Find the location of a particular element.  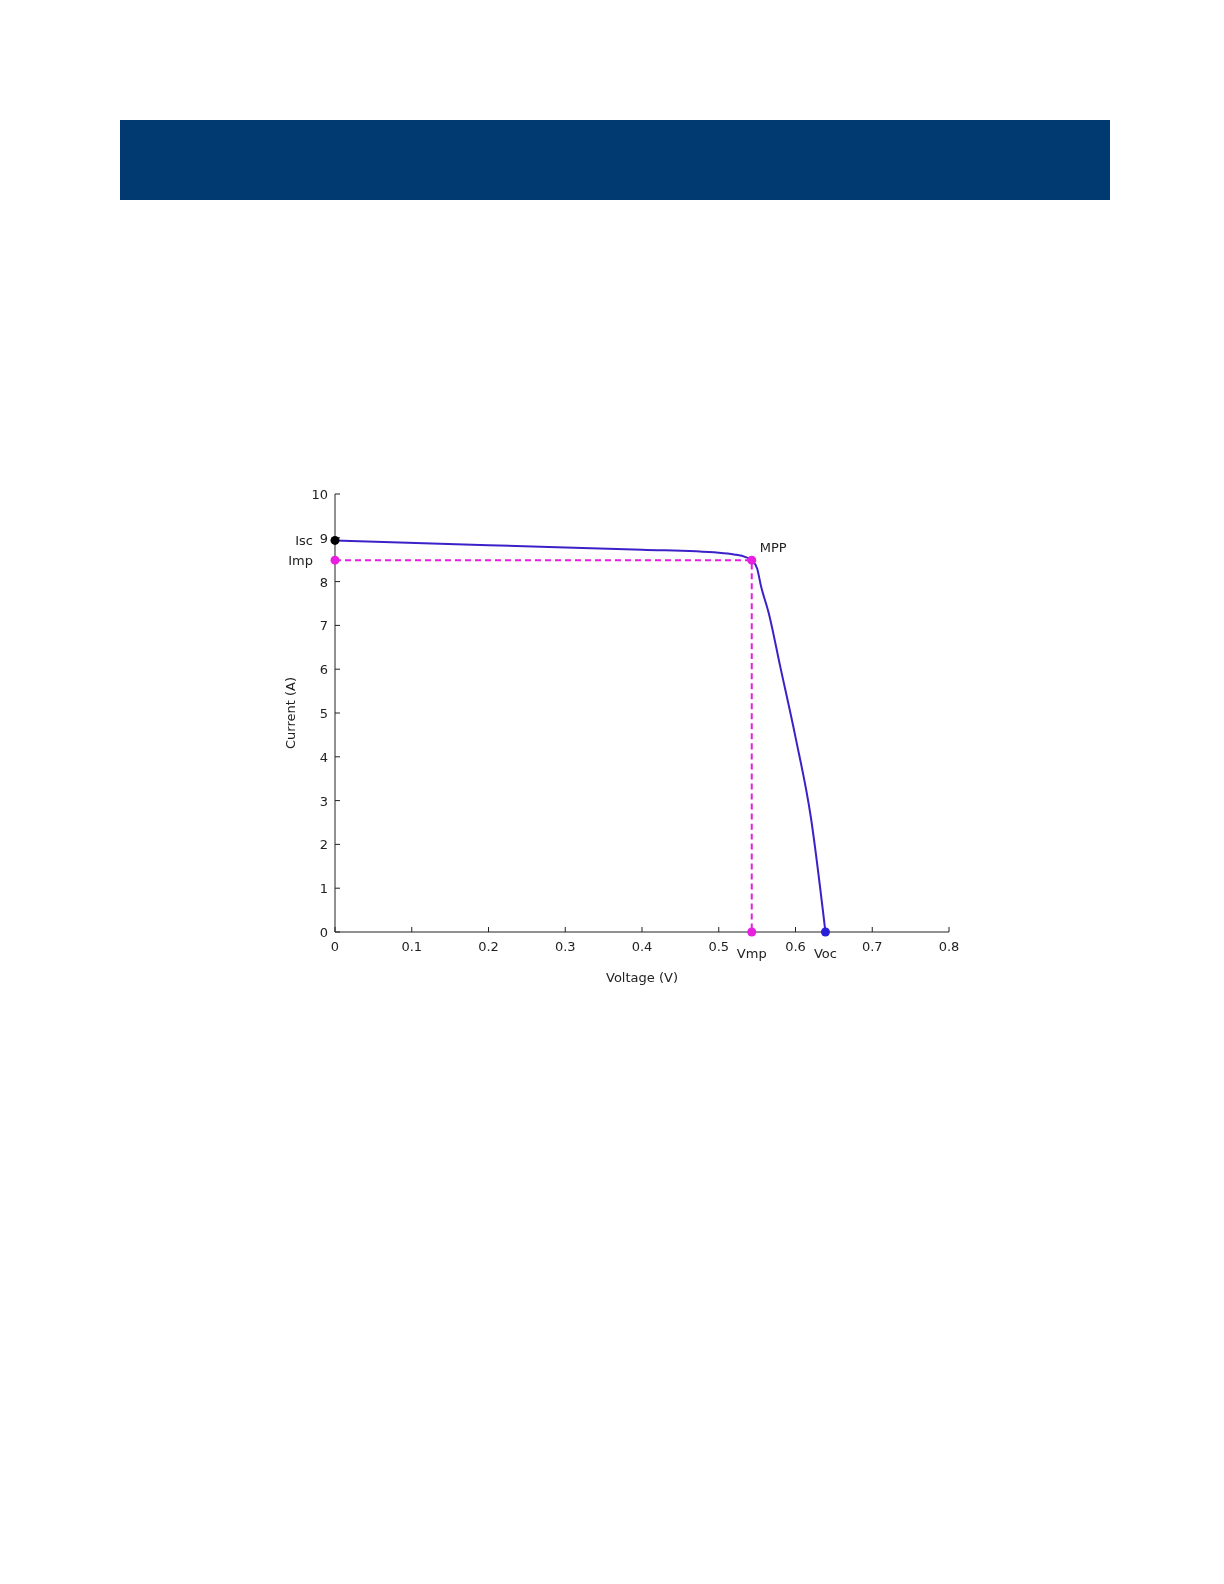

x-tick-label: 0.8 is located at coordinates (949, 946).